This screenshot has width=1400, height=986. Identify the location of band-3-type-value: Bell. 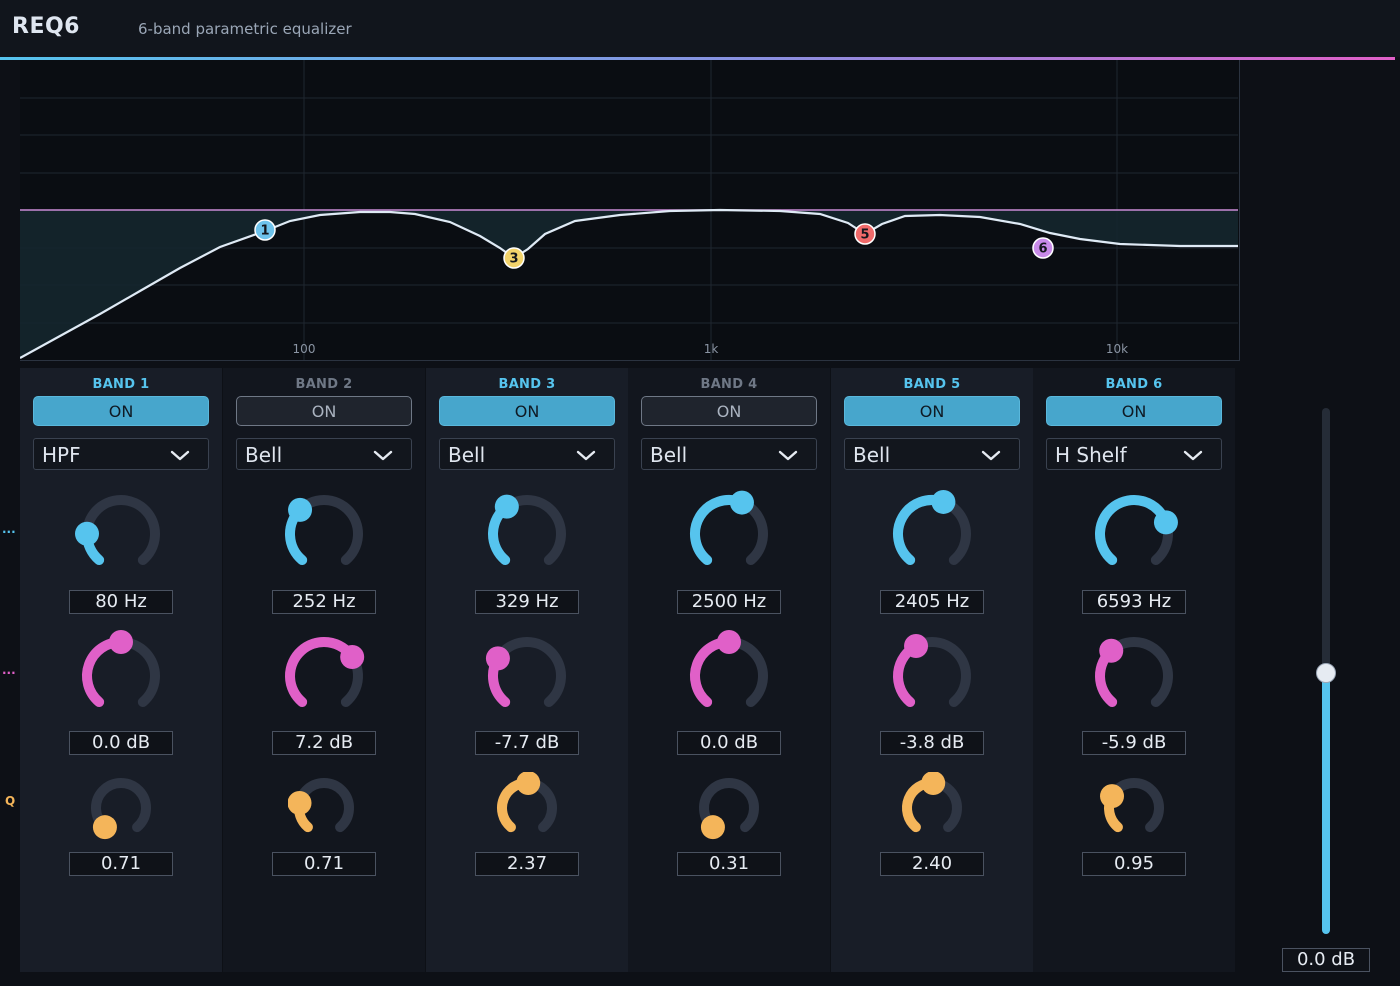
(467, 455).